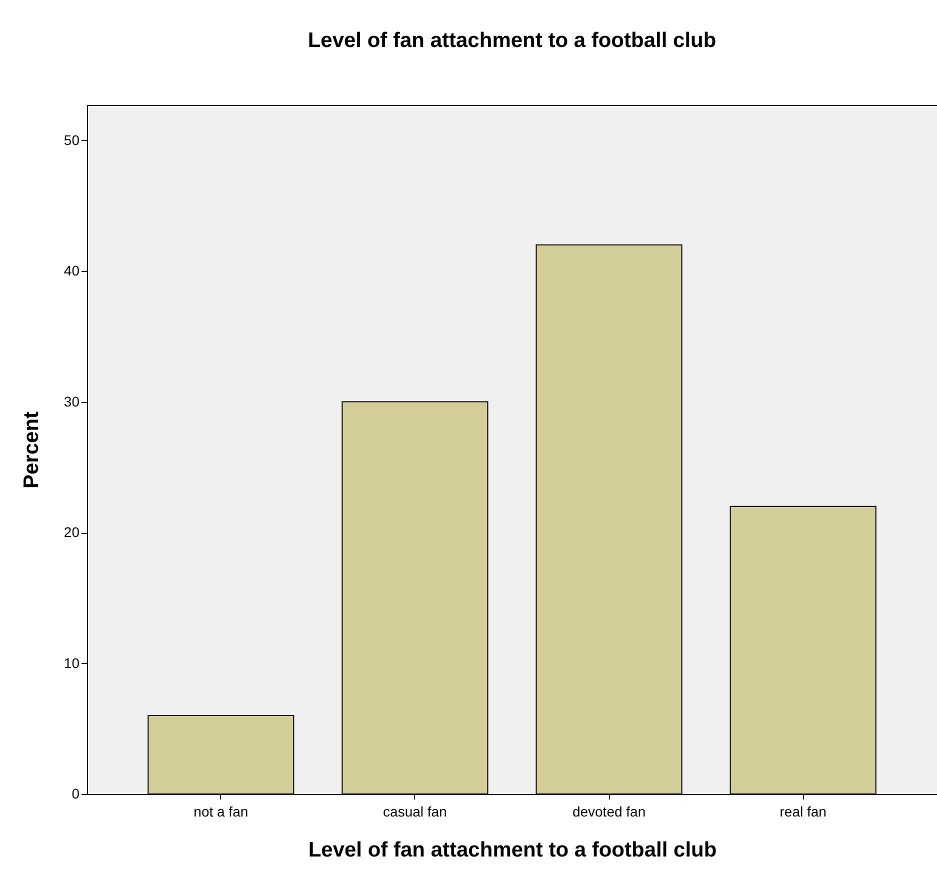 This screenshot has height=884, width=937. Describe the element at coordinates (72, 270) in the screenshot. I see `y-tick-label: 40` at that location.